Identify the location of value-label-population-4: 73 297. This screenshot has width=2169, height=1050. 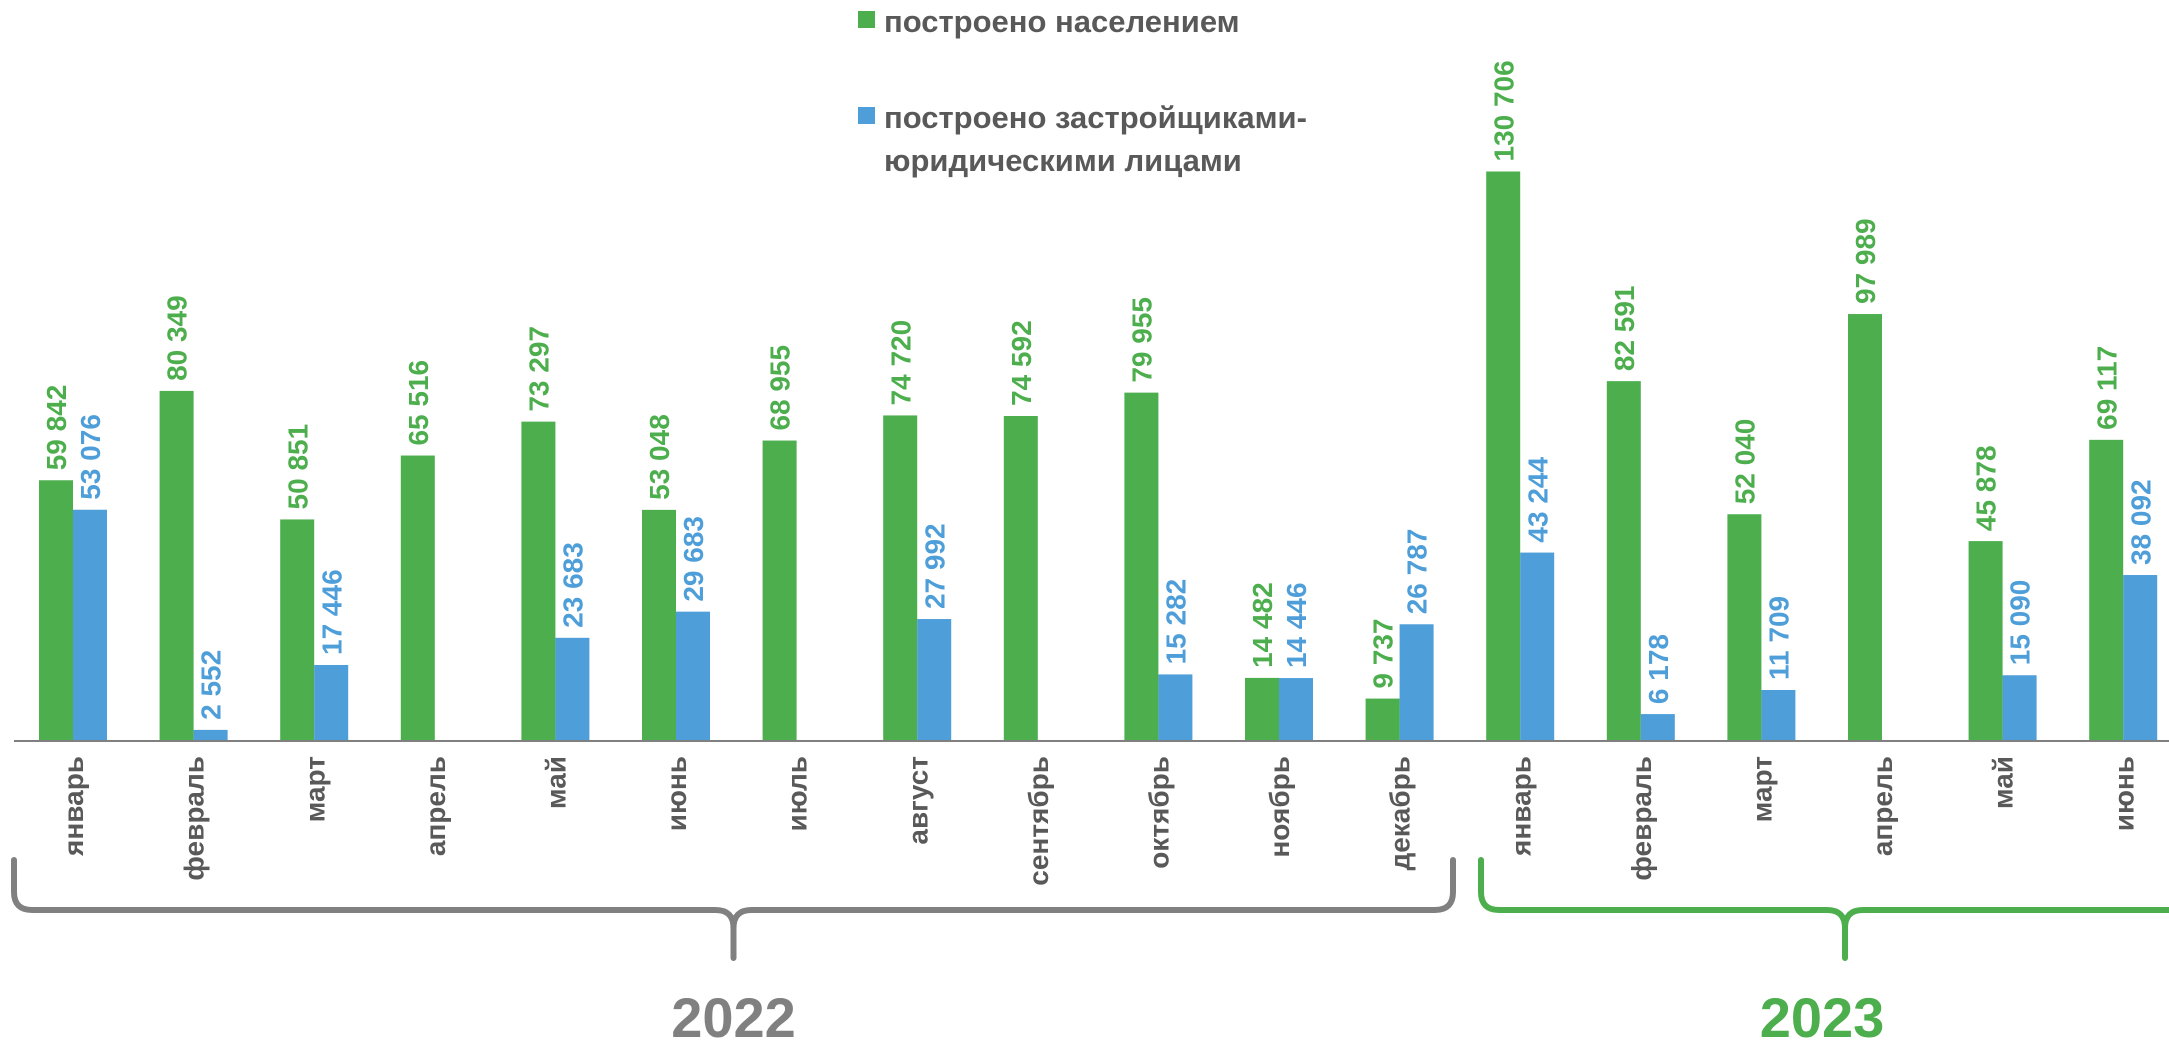
(538, 369).